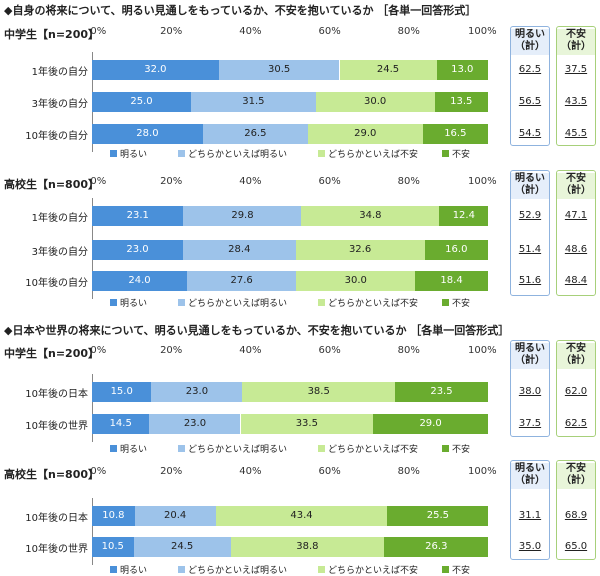  What do you see at coordinates (175, 516) in the screenshot?
I see `bar-segment: 20.4` at bounding box center [175, 516].